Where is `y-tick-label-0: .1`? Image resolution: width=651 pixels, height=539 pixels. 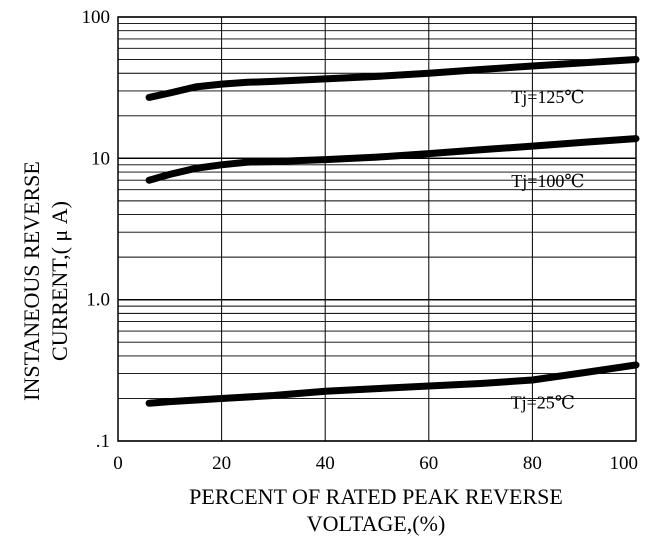 y-tick-label-0: .1 is located at coordinates (103, 441).